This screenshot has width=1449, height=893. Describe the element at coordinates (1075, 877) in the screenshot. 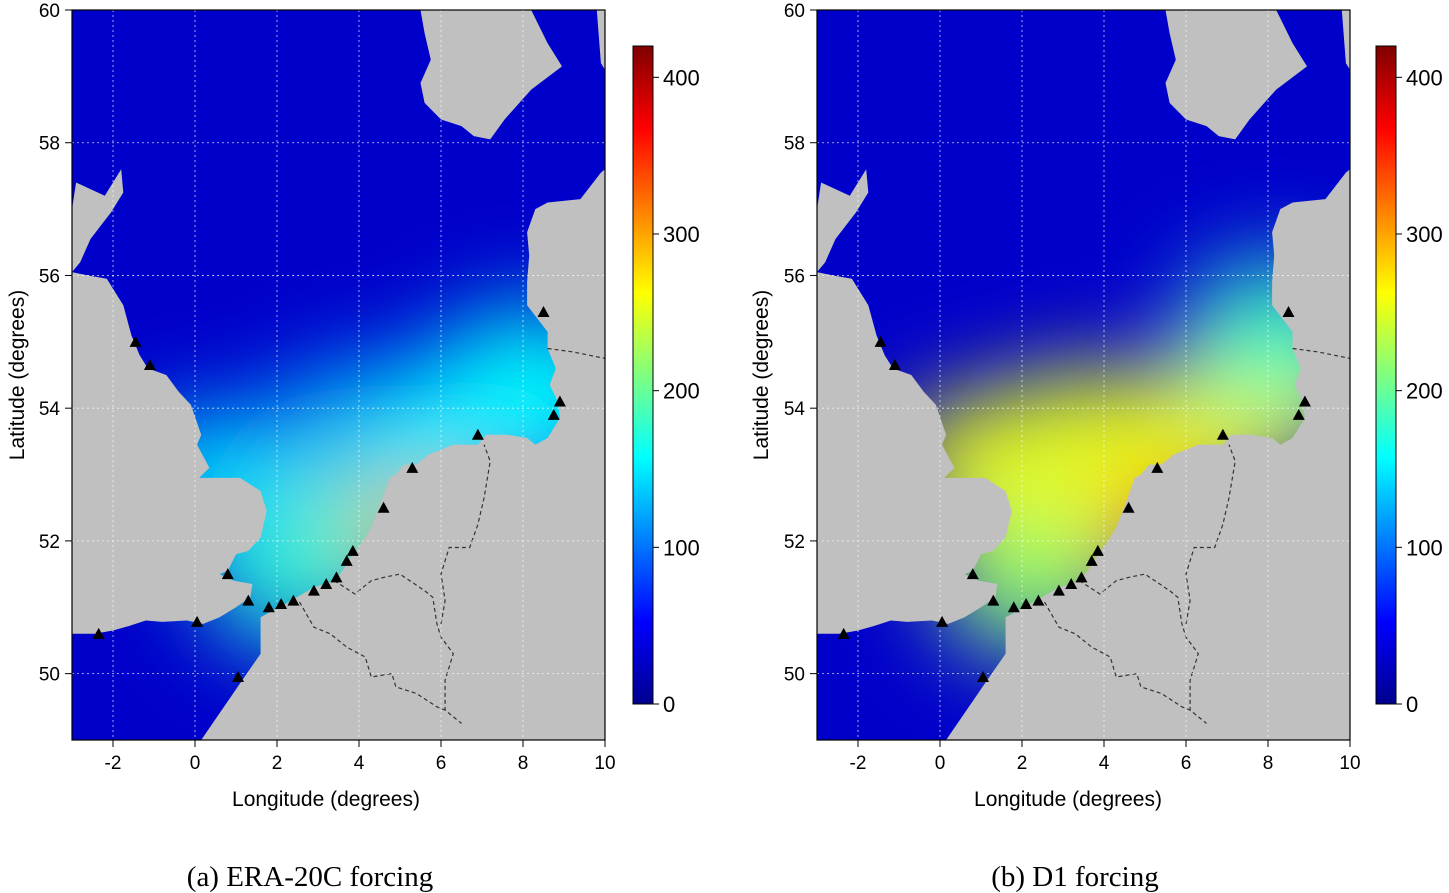

I see `panel-caption: (b) D1 forcing` at that location.